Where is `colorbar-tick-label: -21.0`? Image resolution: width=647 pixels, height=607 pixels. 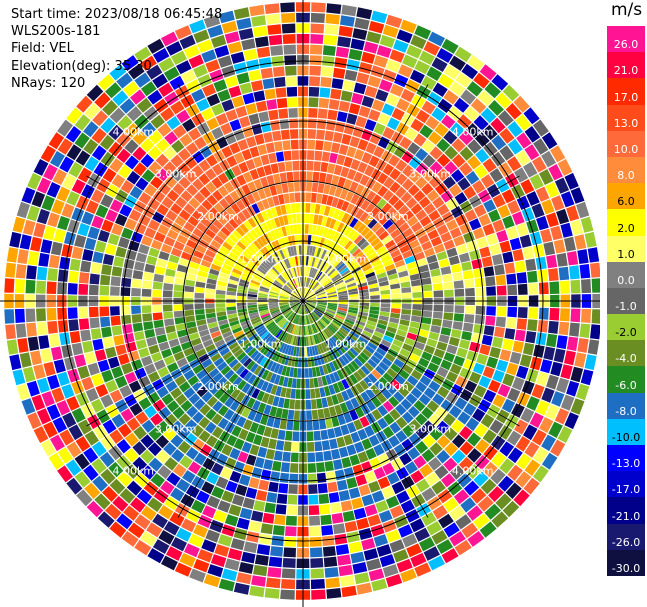 colorbar-tick-label: -21.0 is located at coordinates (626, 516).